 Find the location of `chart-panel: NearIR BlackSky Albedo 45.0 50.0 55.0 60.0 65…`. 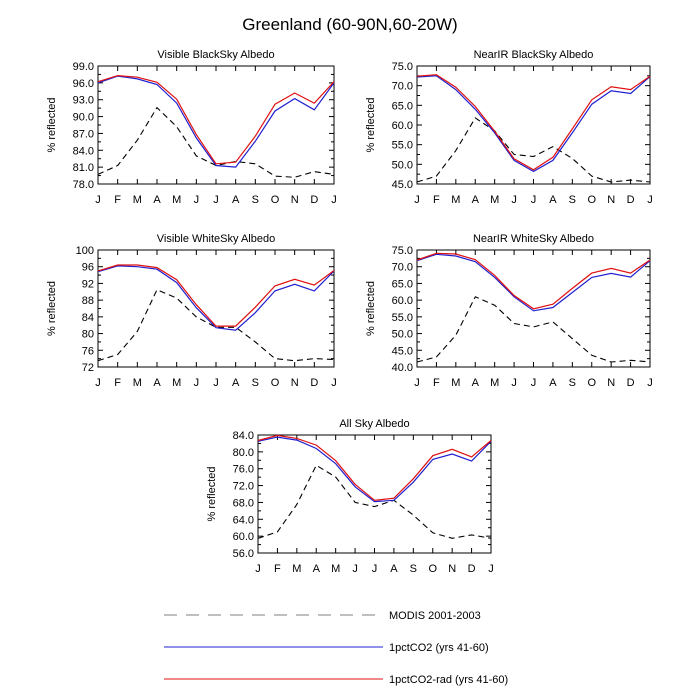

chart-panel: NearIR BlackSky Albedo 45.0 50.0 55.0 60.0 65… is located at coordinates (509, 127).